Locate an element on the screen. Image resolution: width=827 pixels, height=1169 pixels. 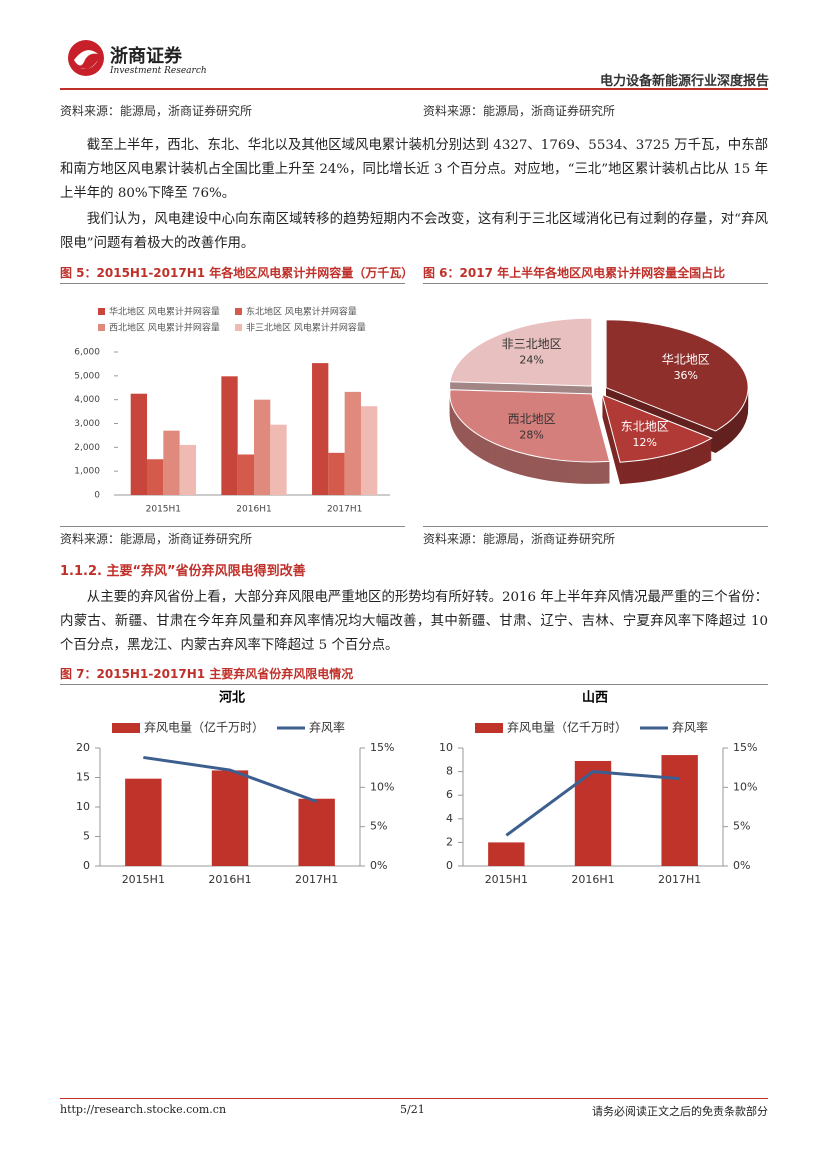
slice-value: 28% is located at coordinates (531, 434).